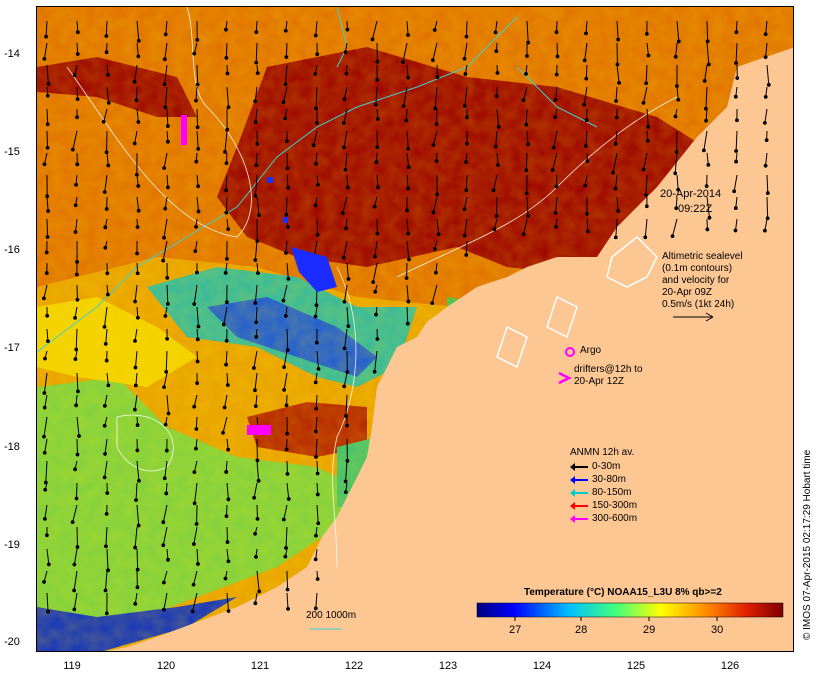 The image size is (820, 680). Describe the element at coordinates (579, 466) in the screenshot. I see `arrow-left-icon` at that location.